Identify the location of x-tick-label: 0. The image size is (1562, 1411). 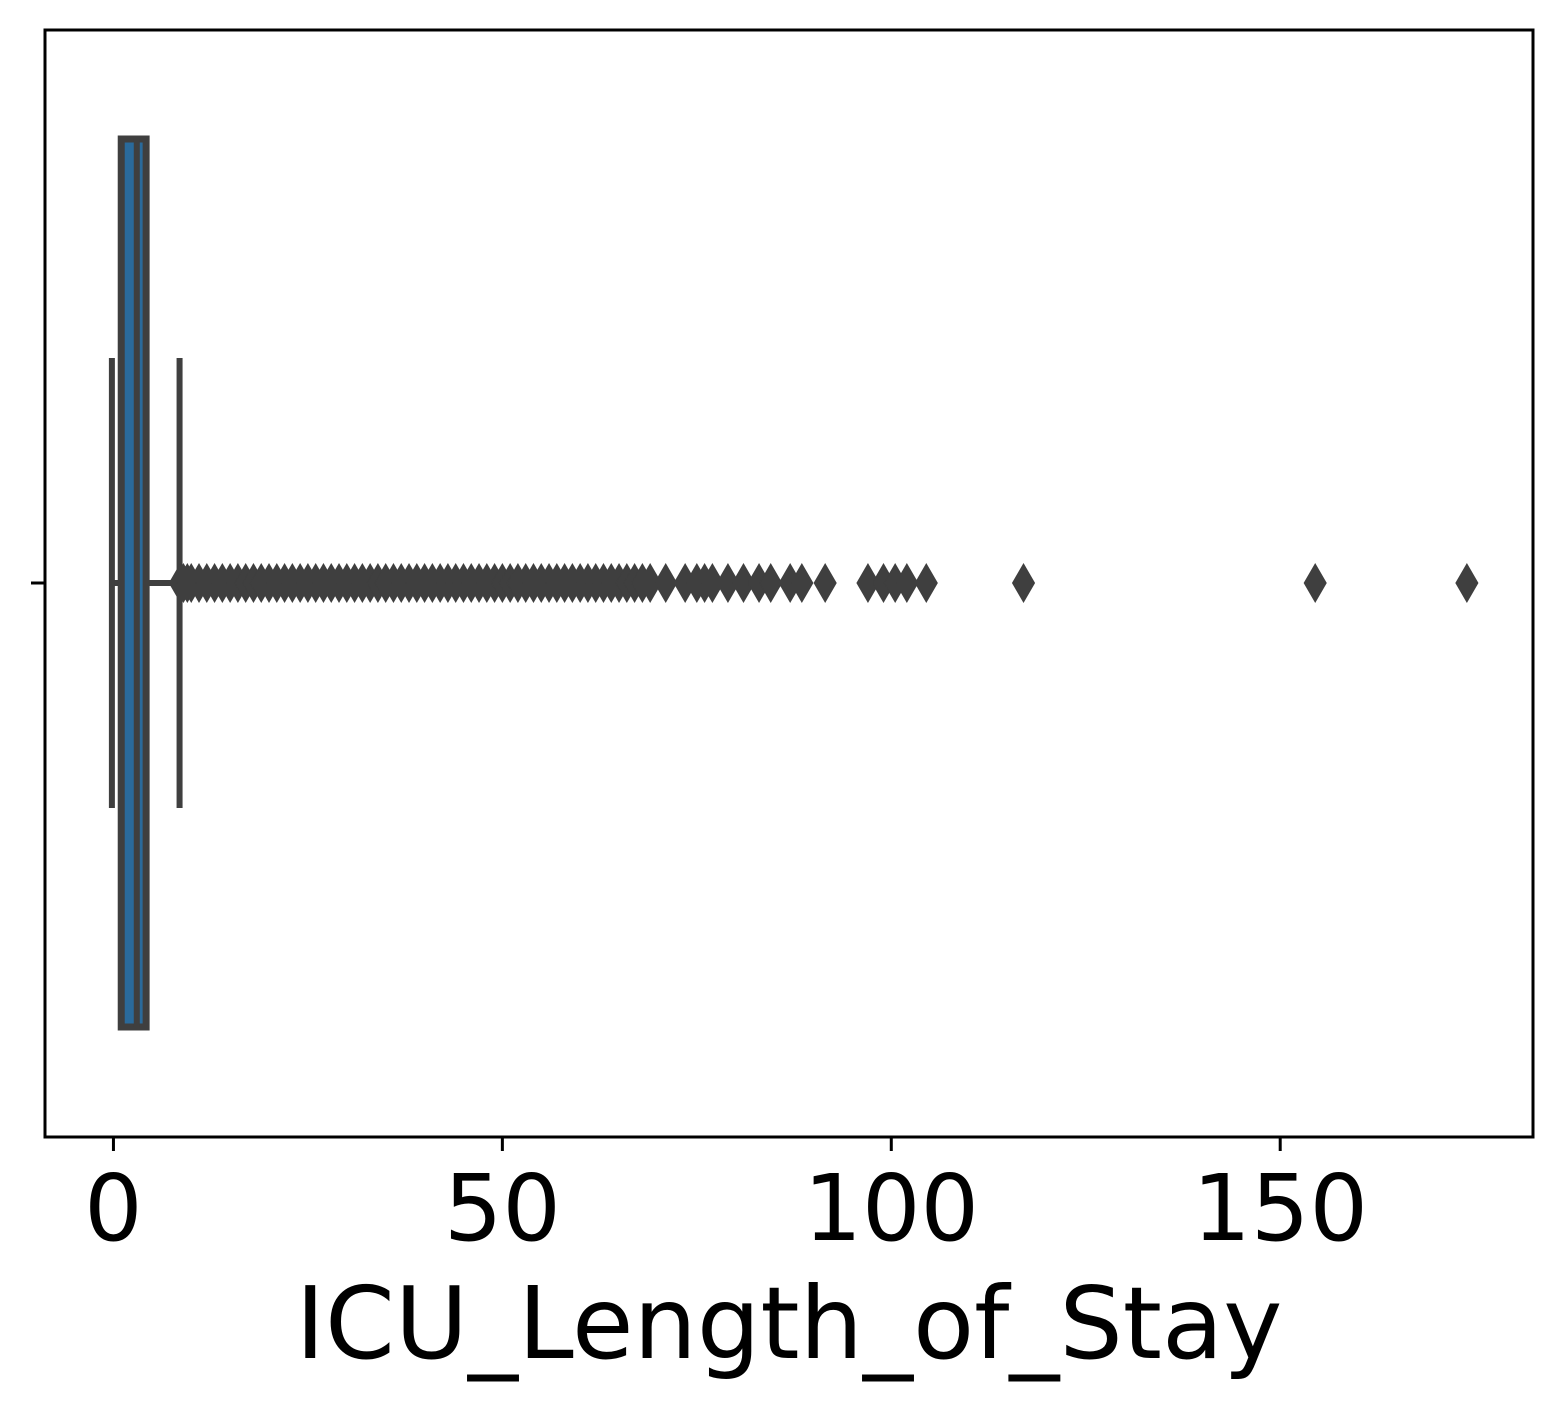
(113, 1208).